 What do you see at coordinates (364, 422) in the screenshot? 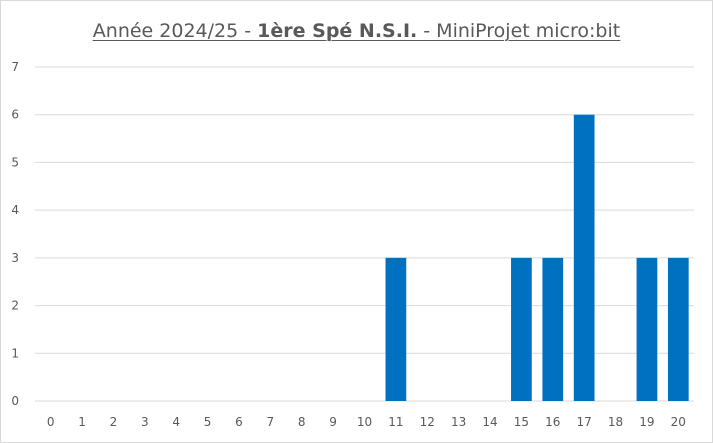
I see `x-tick-label: 10` at bounding box center [364, 422].